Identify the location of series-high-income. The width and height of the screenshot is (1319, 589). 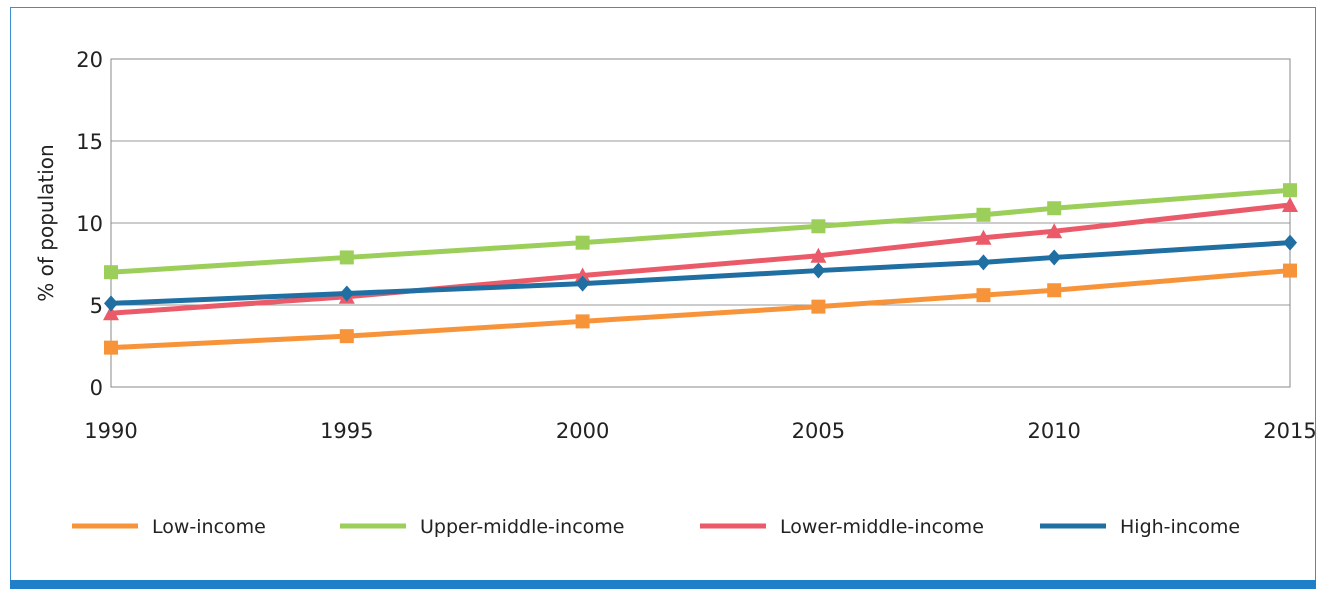
(700, 273).